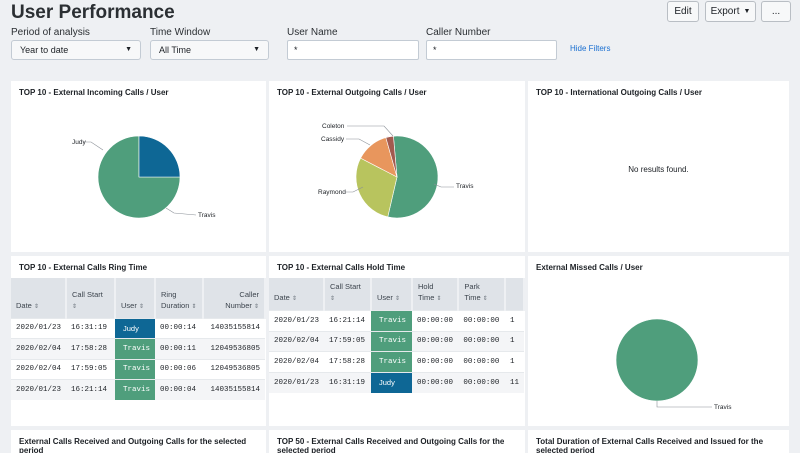 This screenshot has height=453, width=800. What do you see at coordinates (376, 187) in the screenshot?
I see `pie-slice-raymond` at bounding box center [376, 187].